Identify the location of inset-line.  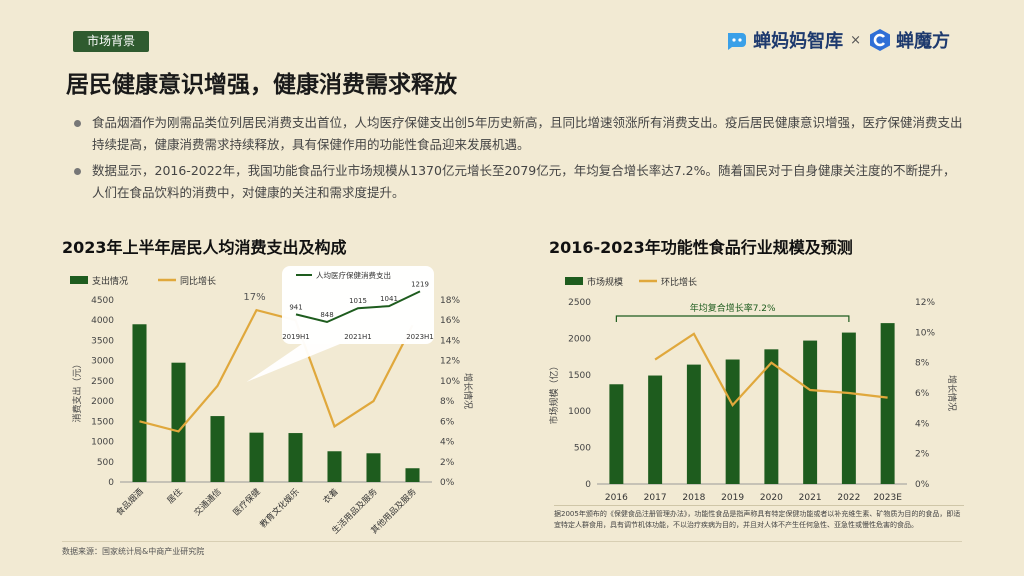
(358, 307).